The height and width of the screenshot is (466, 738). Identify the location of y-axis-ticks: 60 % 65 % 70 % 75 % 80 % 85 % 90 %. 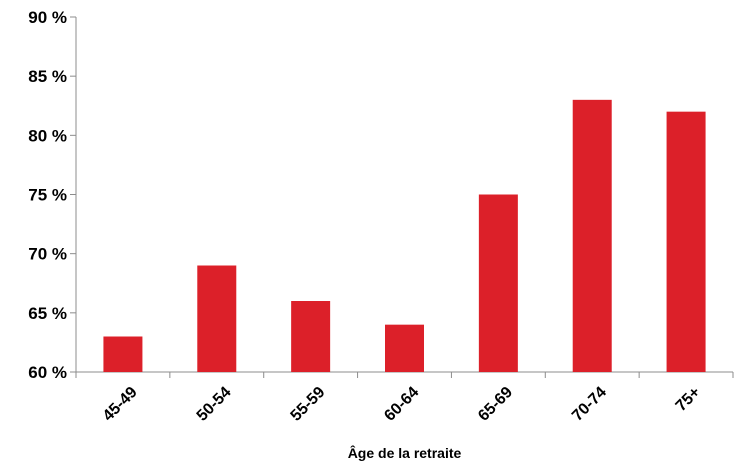
(52, 195).